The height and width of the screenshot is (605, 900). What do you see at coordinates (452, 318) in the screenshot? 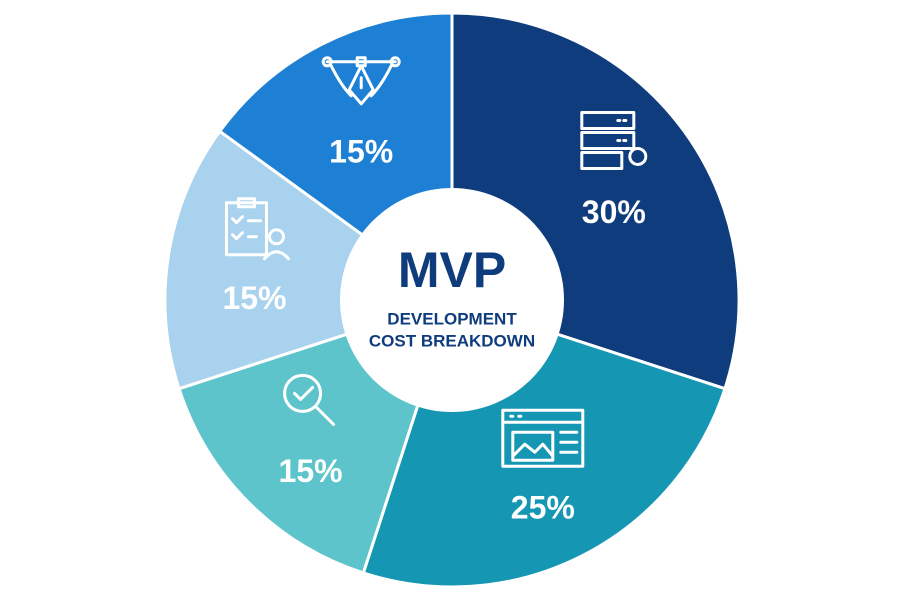
I see `chart-subtitle: DEVELOPMENT` at bounding box center [452, 318].